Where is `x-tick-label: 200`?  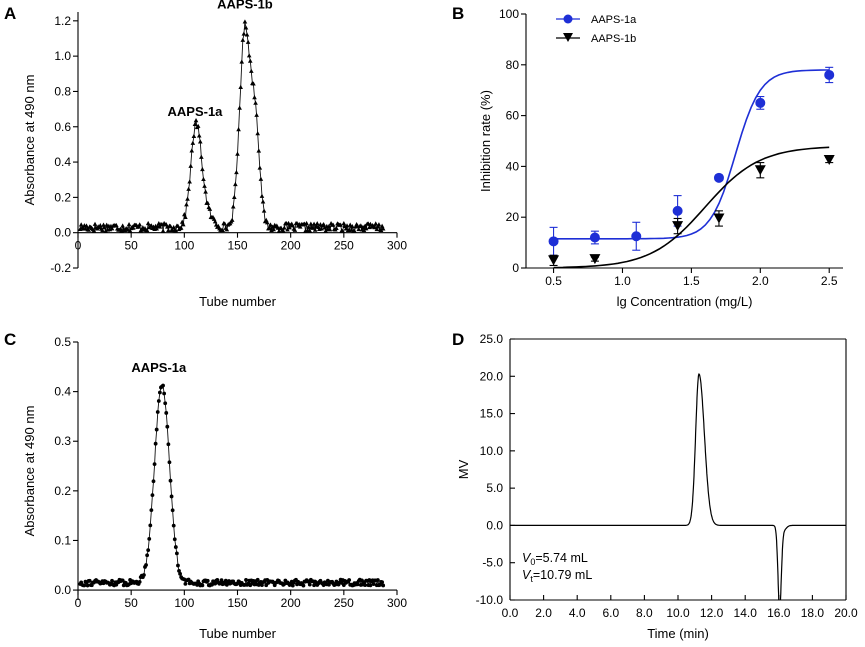
x-tick-label: 200 is located at coordinates (291, 603).